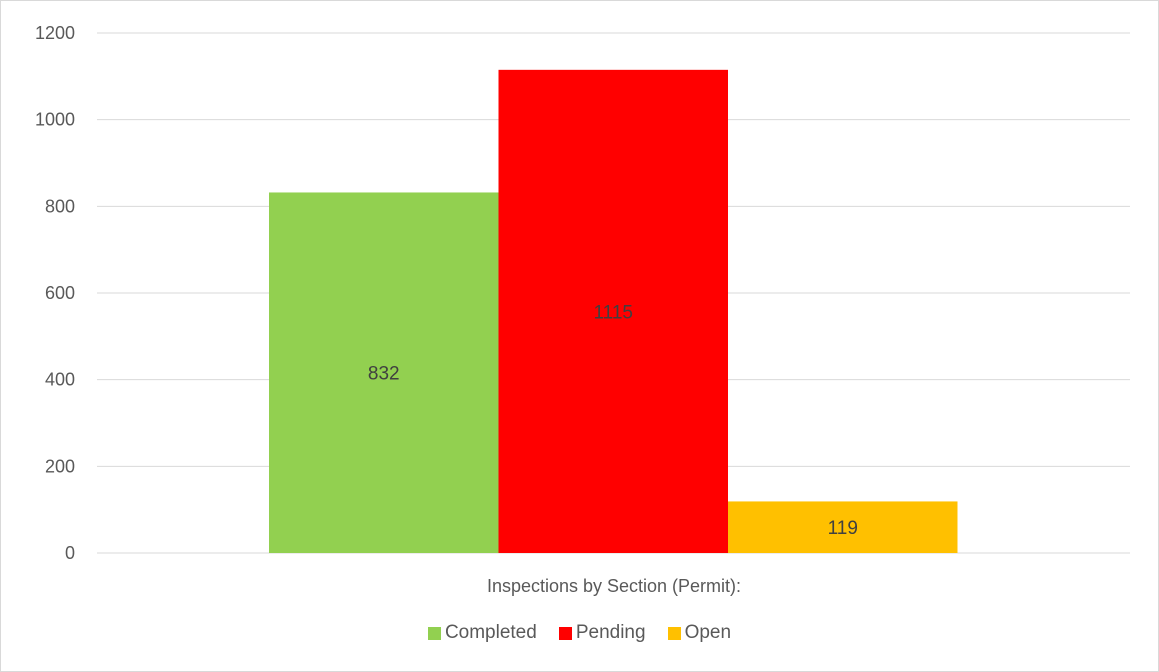 This screenshot has width=1159, height=672. I want to click on data-label-completed: 832, so click(384, 374).